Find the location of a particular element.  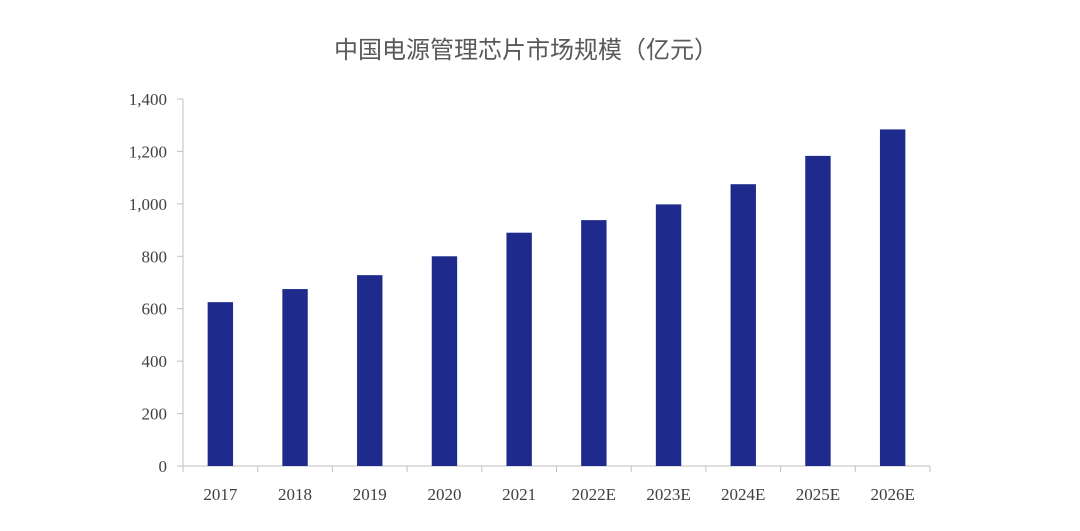

bar-2020 is located at coordinates (444, 361).